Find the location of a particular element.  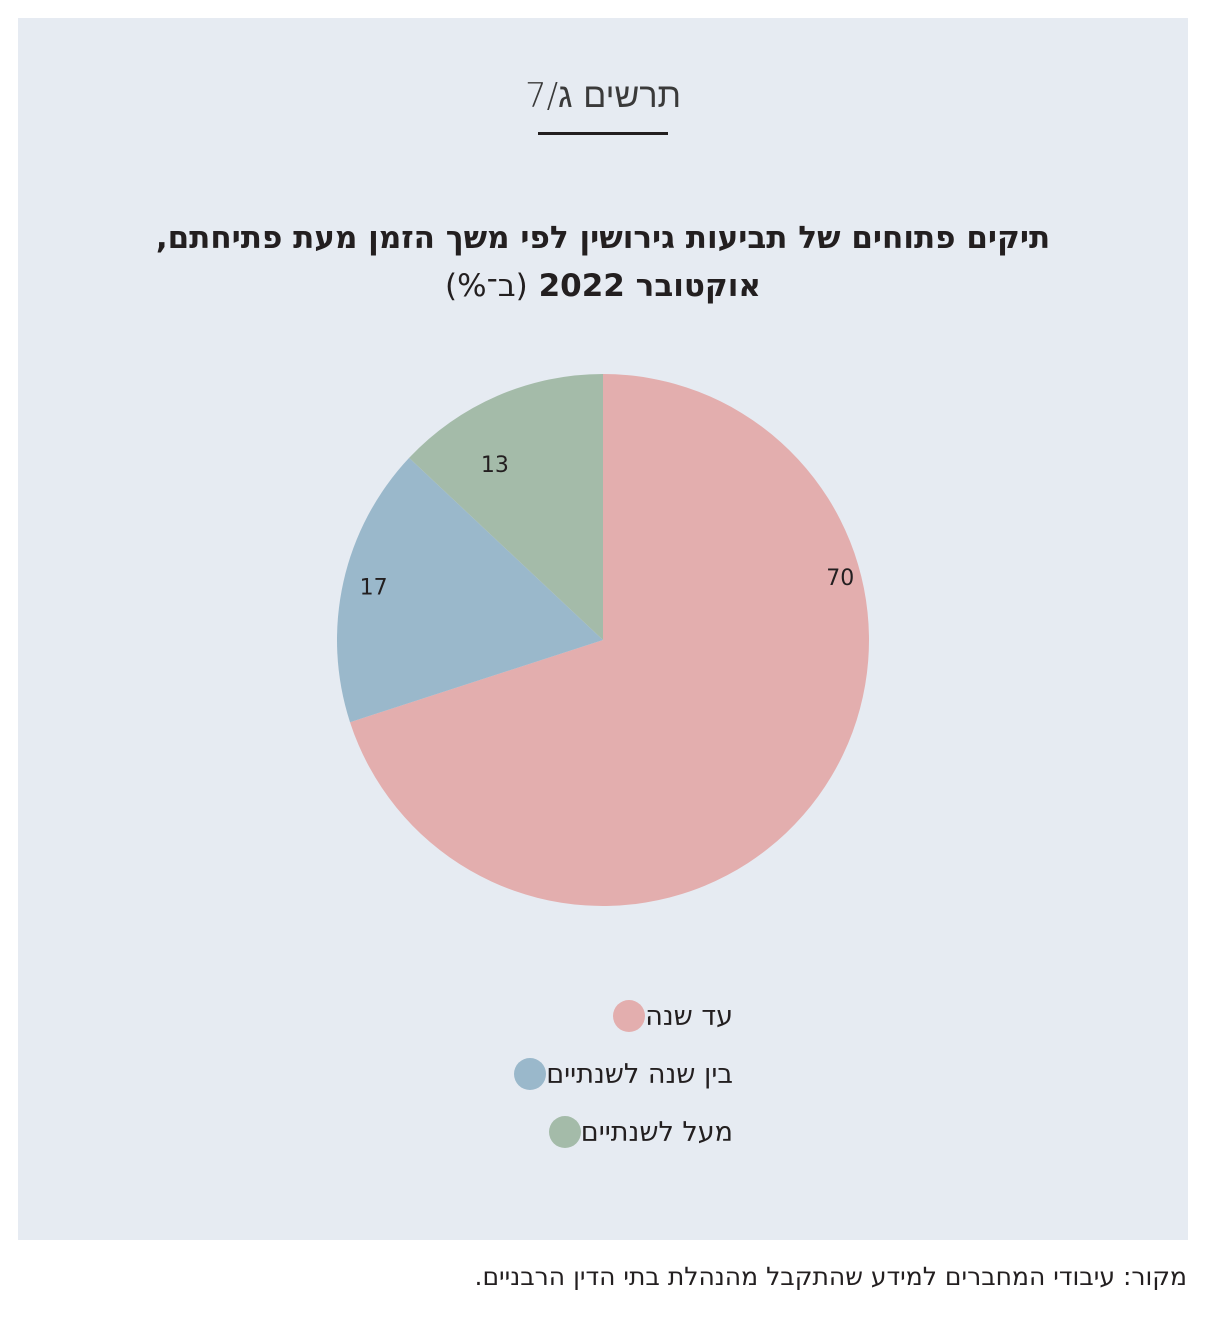

data-label-up-to-year: 70 is located at coordinates (840, 578).